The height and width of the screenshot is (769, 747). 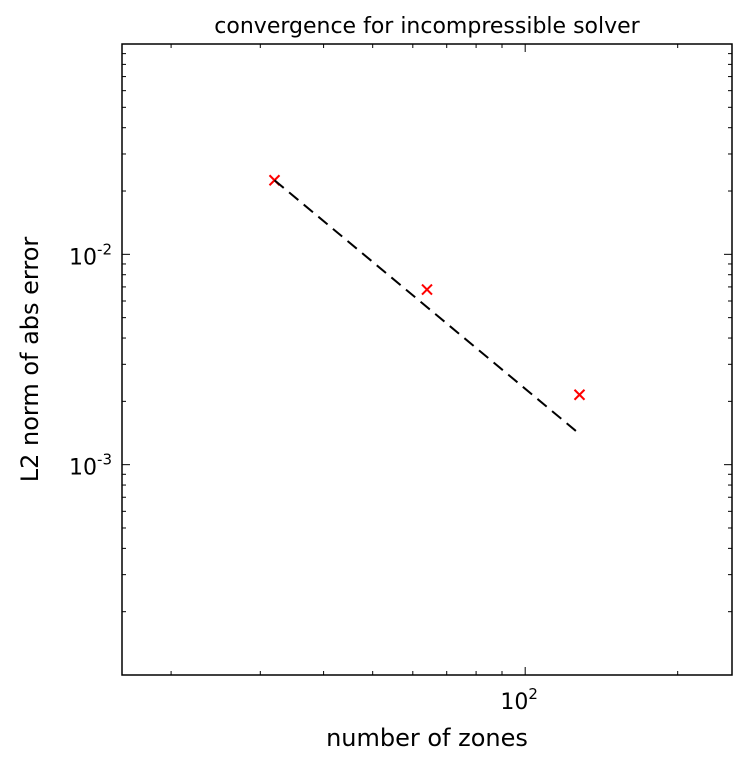 What do you see at coordinates (427, 26) in the screenshot?
I see `chart-title: convergence for incompressible solver` at bounding box center [427, 26].